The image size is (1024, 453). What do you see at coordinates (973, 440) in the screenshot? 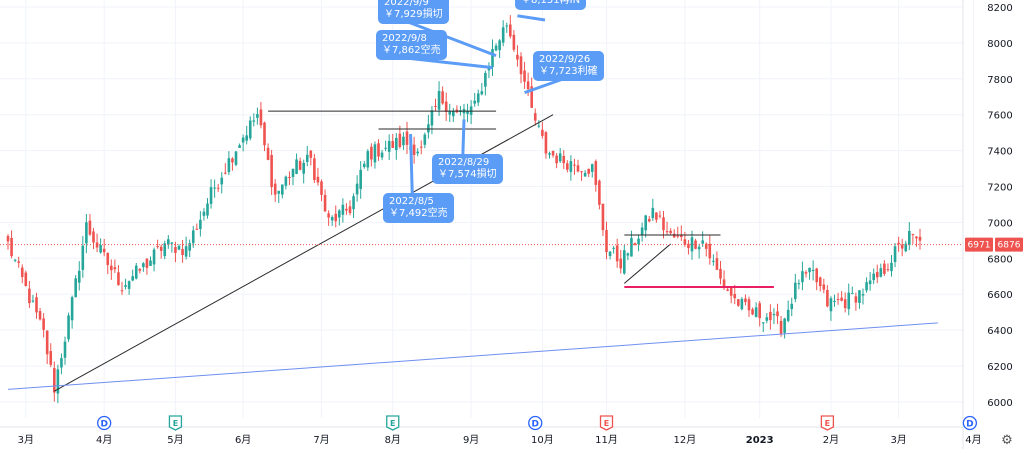
I see `time-tick-label: 4月` at bounding box center [973, 440].